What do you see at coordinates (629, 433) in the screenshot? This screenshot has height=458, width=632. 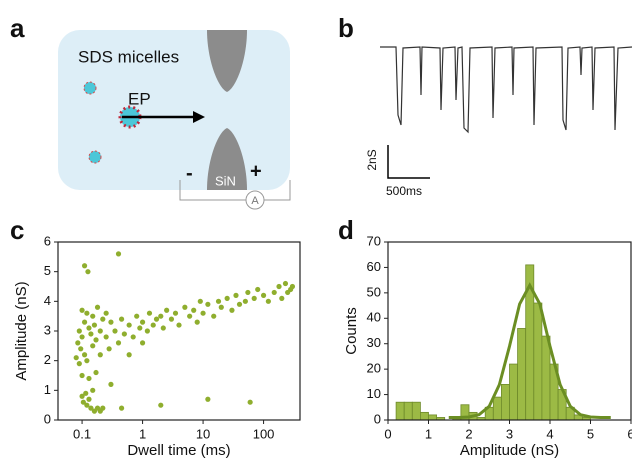 I see `x-tick-label: 6` at bounding box center [629, 433].